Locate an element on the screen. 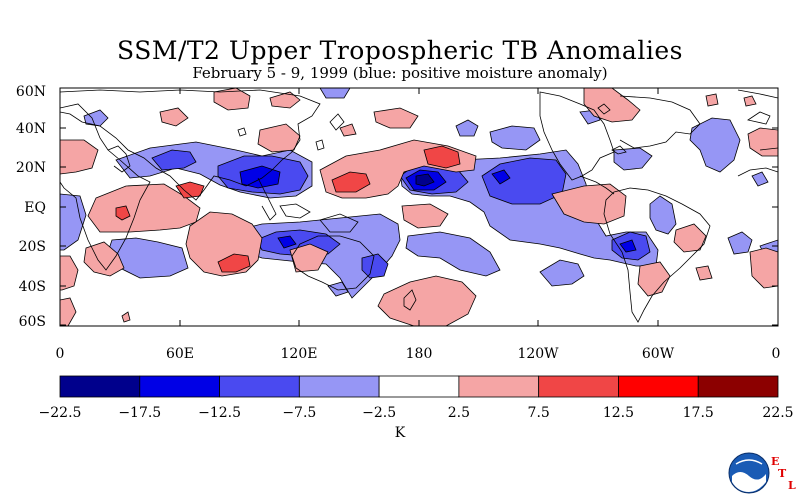 The height and width of the screenshot is (500, 800). lat-label-40n: 40N is located at coordinates (31, 129).